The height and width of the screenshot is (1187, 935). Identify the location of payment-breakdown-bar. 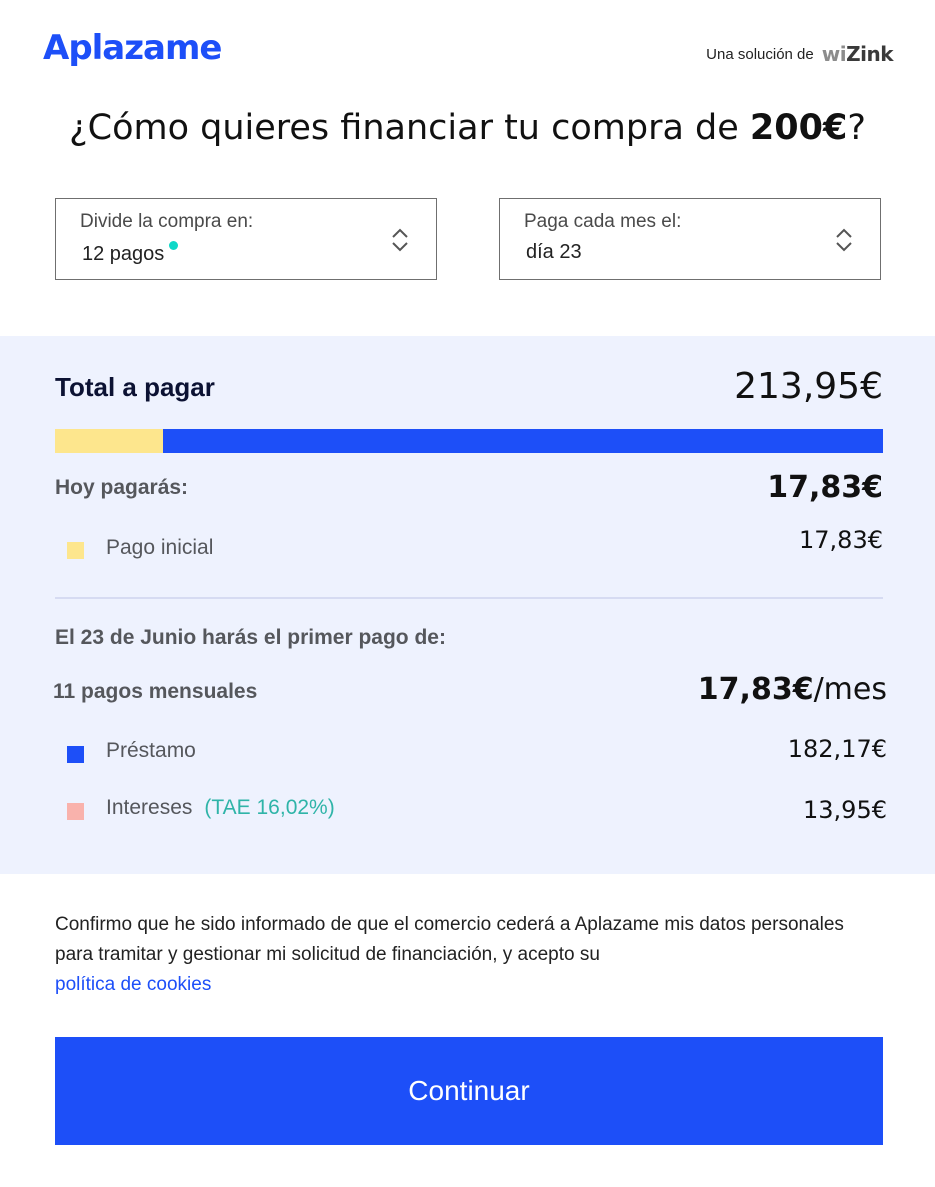
(469, 441).